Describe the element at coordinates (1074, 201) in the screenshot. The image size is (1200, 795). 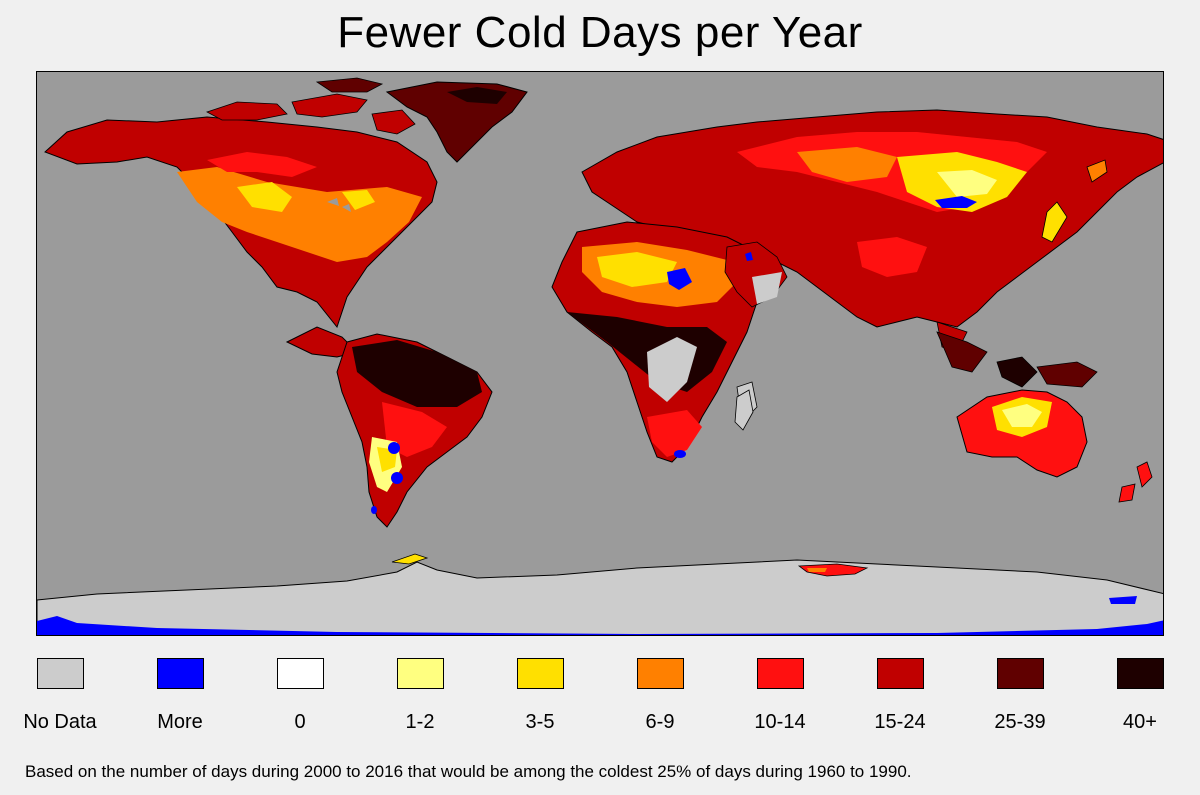
I see `japan` at that location.